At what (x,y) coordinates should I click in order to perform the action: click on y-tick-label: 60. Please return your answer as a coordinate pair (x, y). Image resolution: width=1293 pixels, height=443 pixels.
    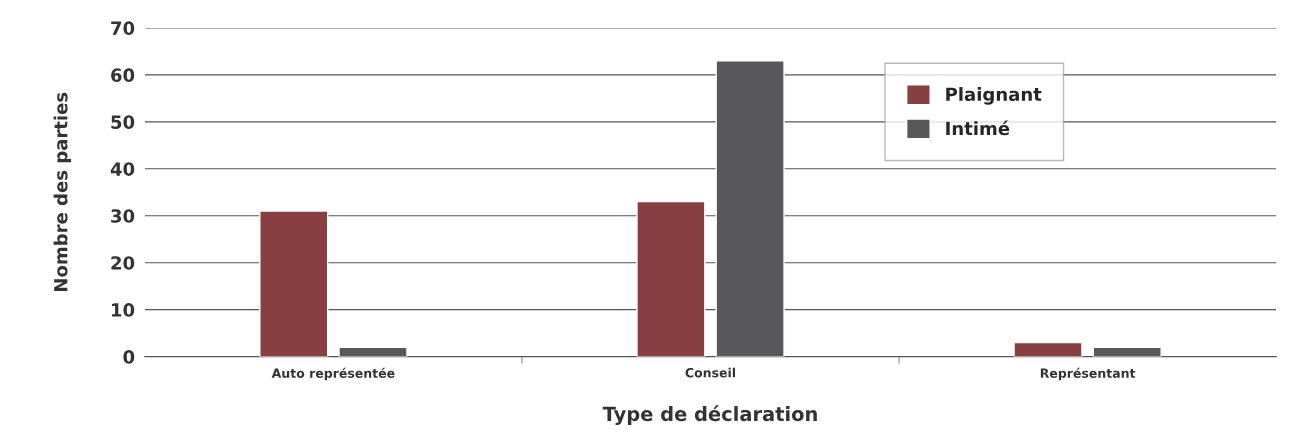
    Looking at the image, I should click on (123, 75).